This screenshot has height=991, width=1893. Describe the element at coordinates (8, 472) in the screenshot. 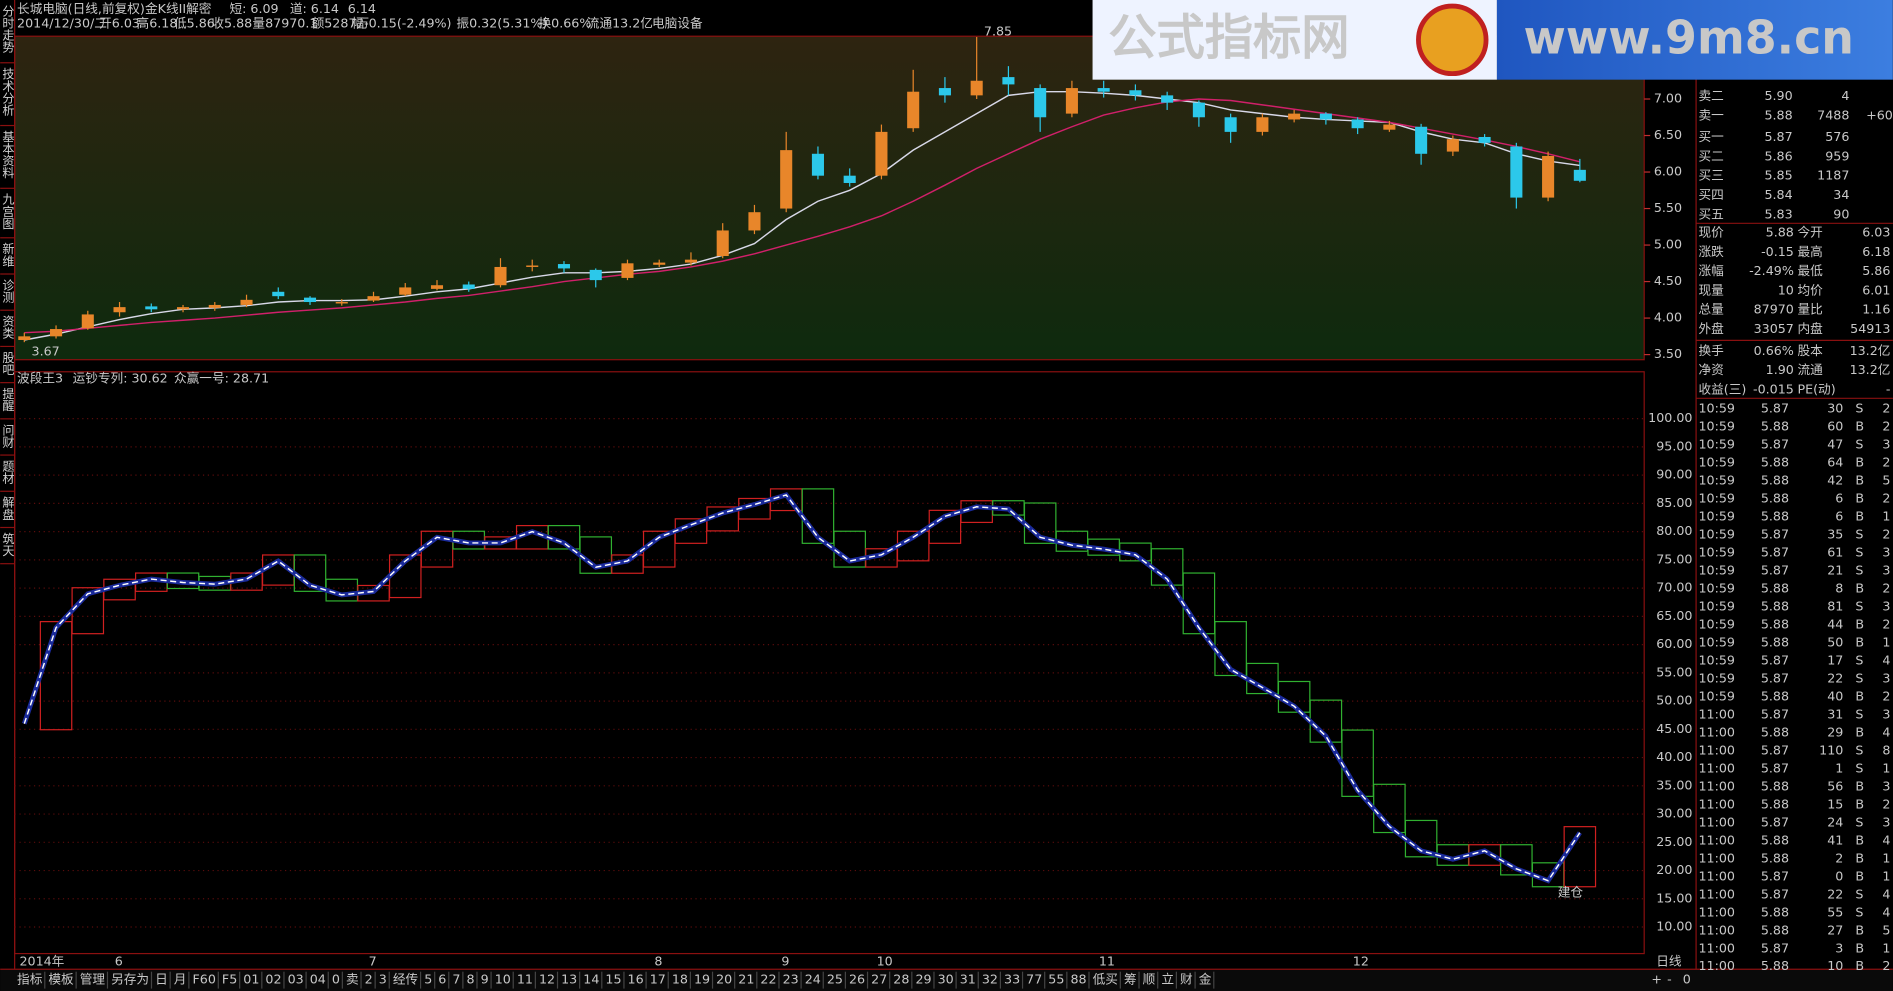

I see `sidebar-tab: 题材` at that location.